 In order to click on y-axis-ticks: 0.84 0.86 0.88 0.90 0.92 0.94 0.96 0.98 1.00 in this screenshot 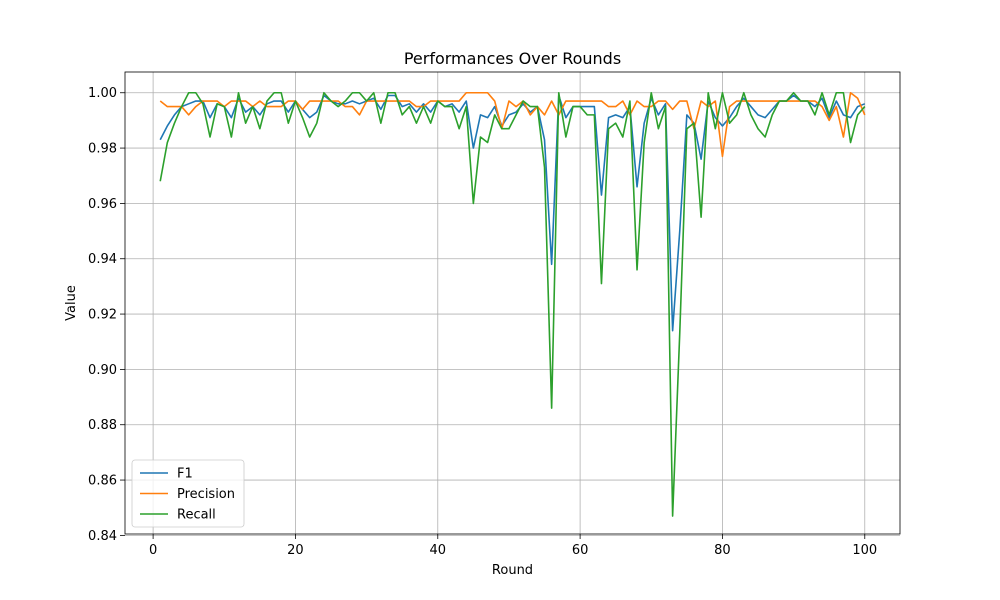, I will do `click(106, 315)`.